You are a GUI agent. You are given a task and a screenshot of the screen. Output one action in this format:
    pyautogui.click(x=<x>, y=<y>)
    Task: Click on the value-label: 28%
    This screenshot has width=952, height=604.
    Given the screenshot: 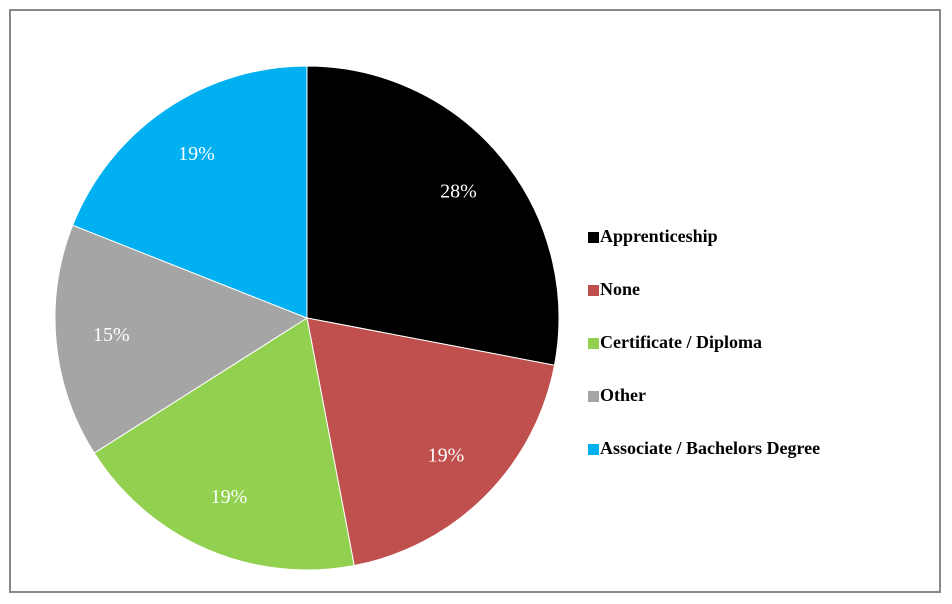 What is the action you would take?
    pyautogui.click(x=458, y=191)
    